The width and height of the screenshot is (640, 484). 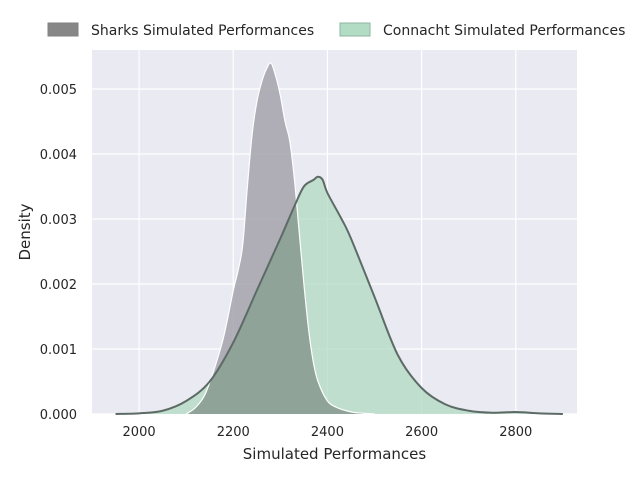 I want to click on legend-swatch-sharks, so click(x=63, y=29).